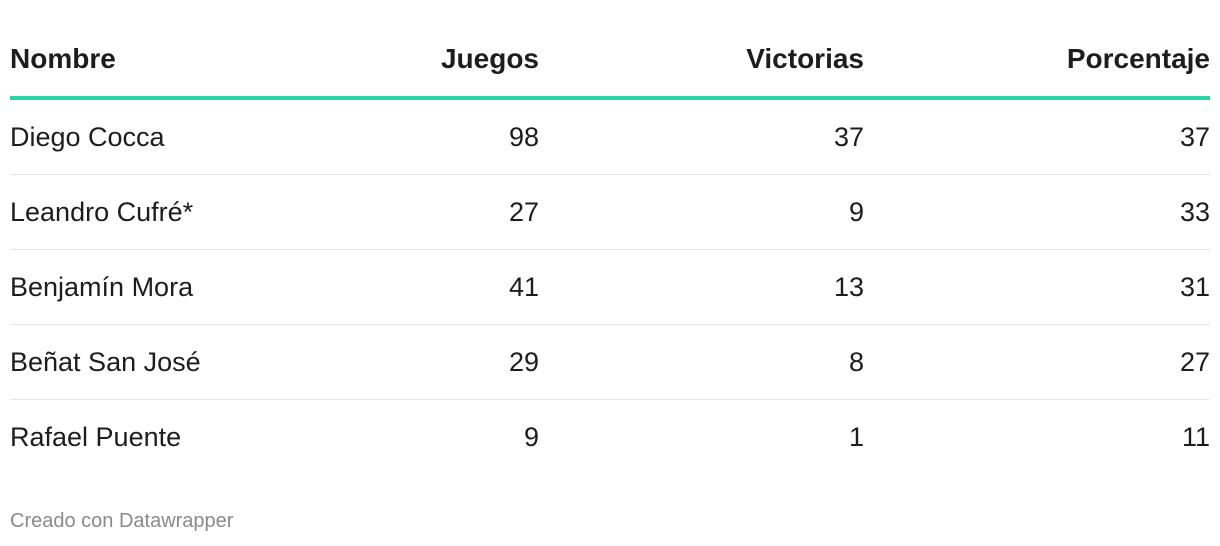  I want to click on cell-victorias: 37, so click(701, 136).